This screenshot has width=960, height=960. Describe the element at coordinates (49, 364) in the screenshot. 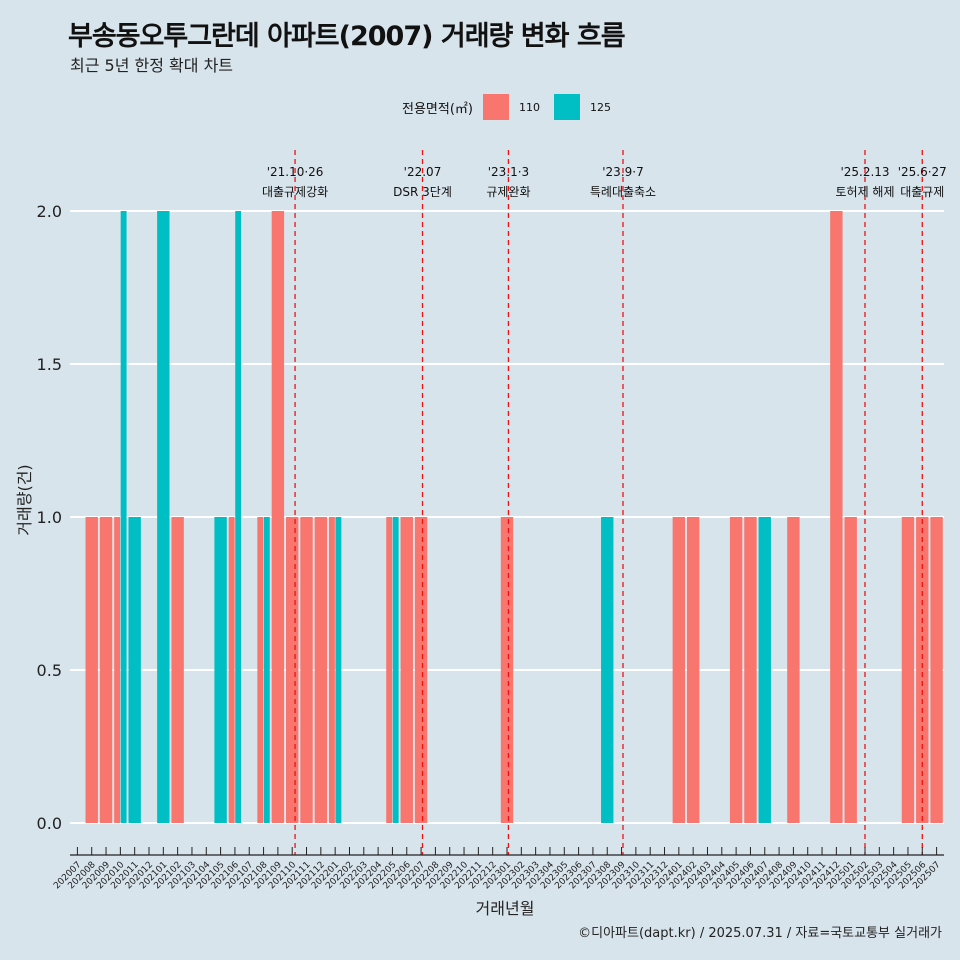

I see `y-tick-label: 1.5` at that location.